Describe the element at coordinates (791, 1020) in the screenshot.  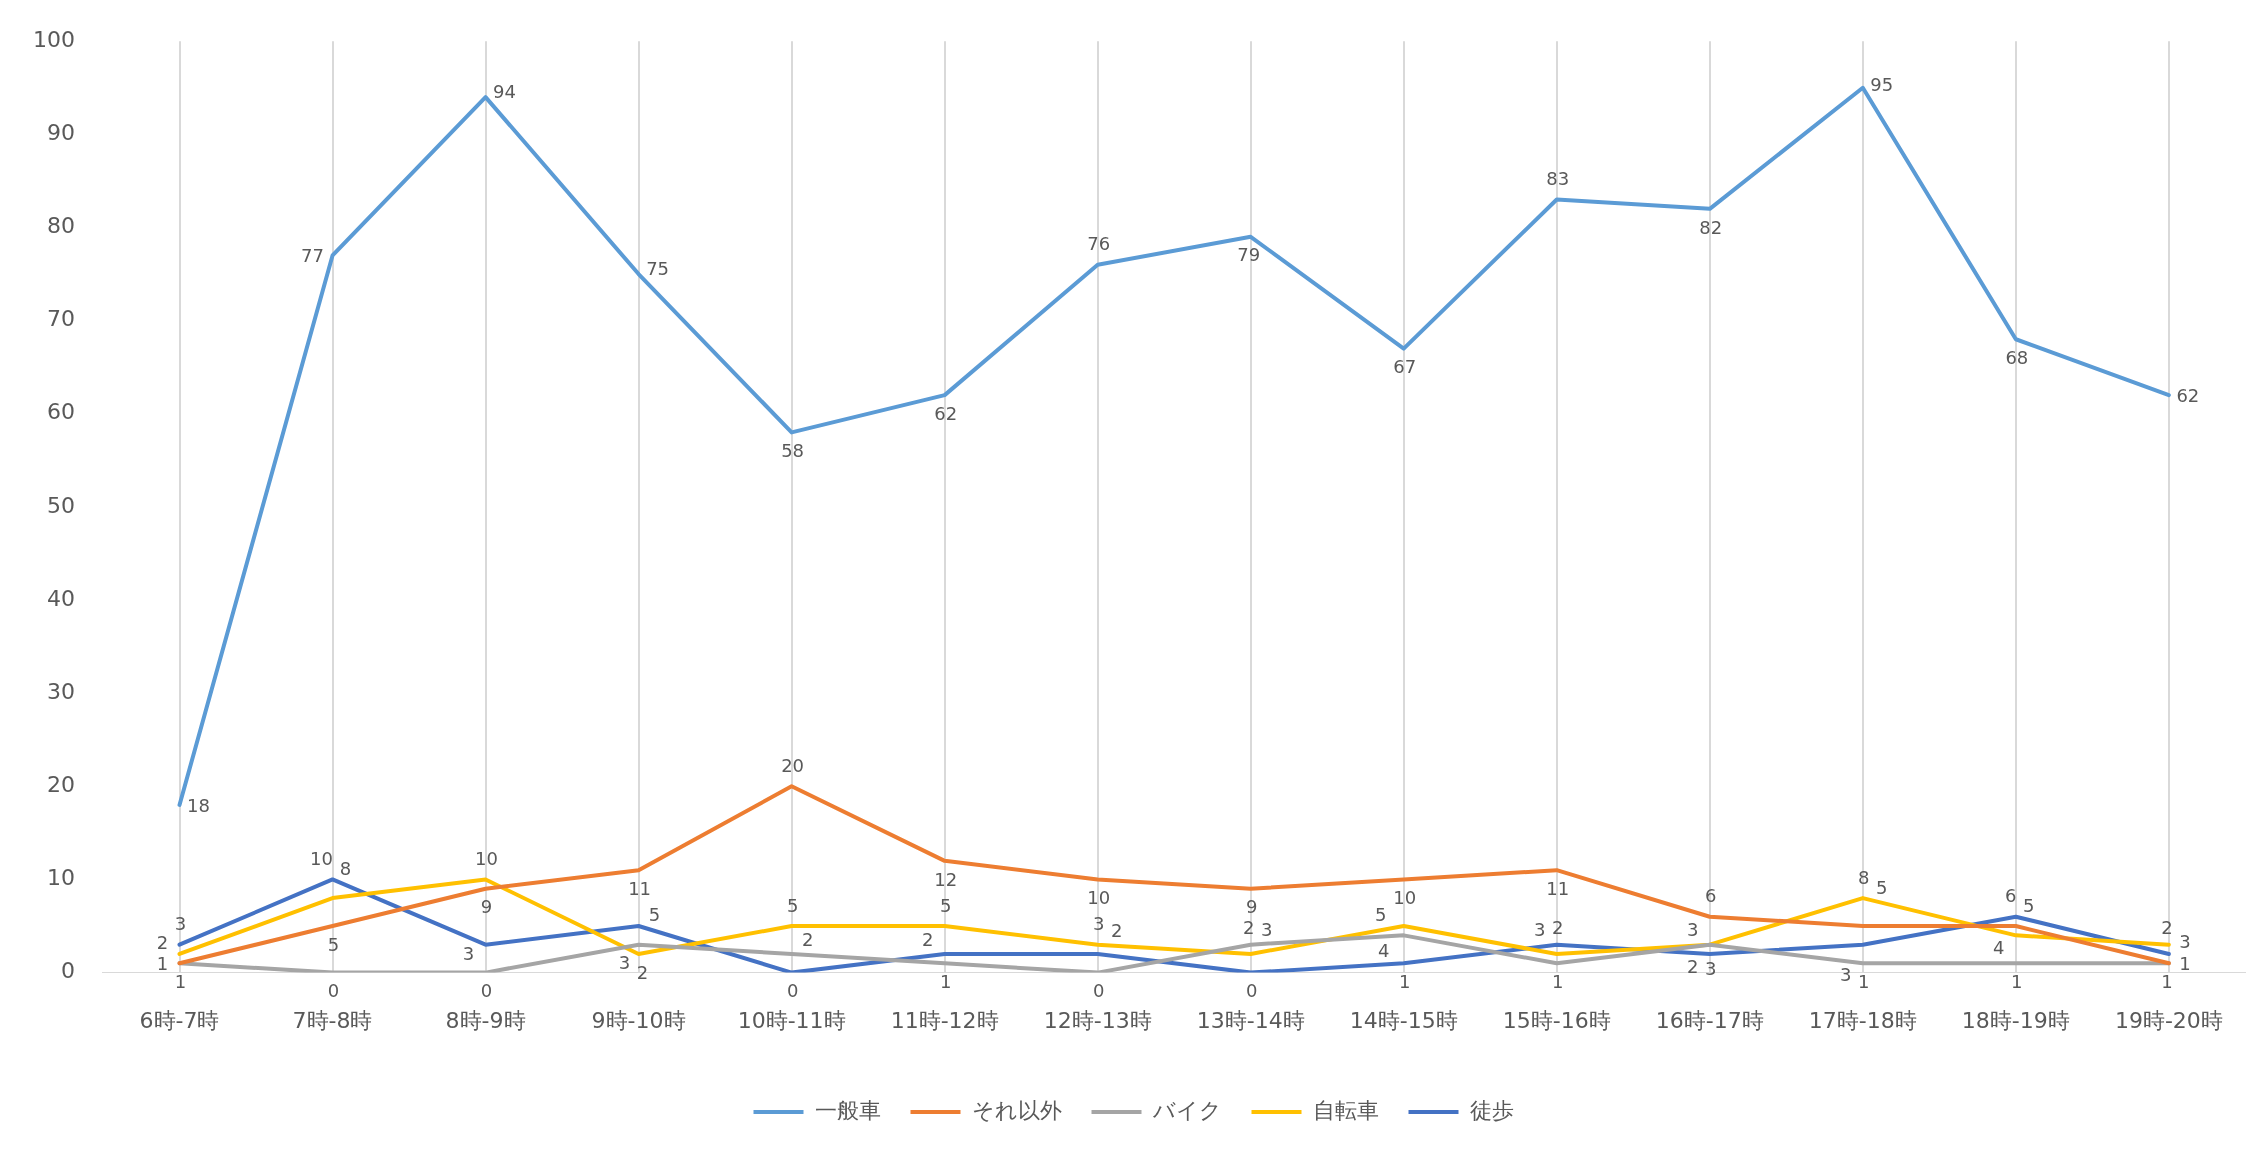
I see `x-tick-label: 10時-11時` at that location.